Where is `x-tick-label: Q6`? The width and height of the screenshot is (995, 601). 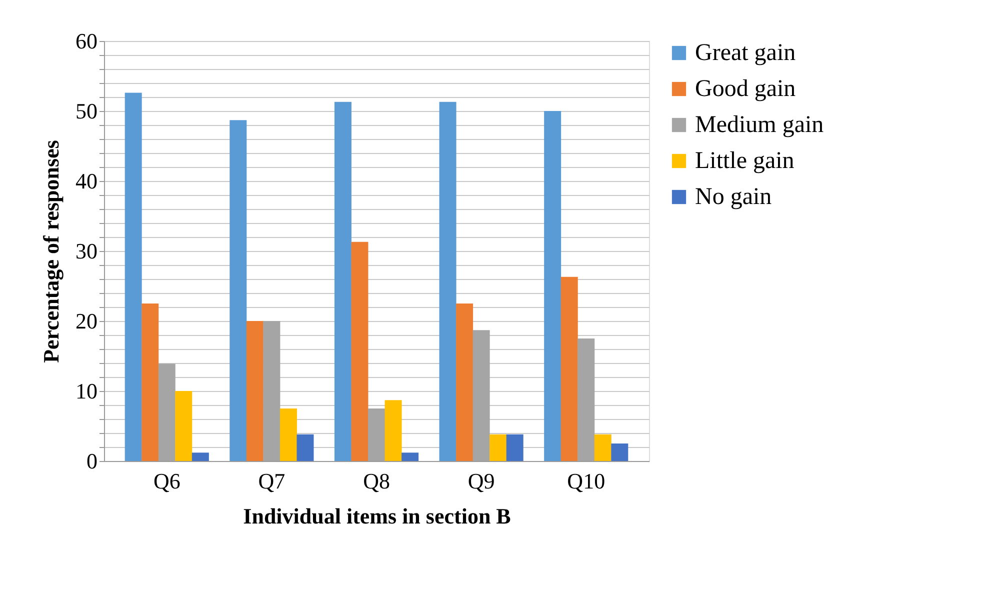
x-tick-label: Q6 is located at coordinates (166, 481).